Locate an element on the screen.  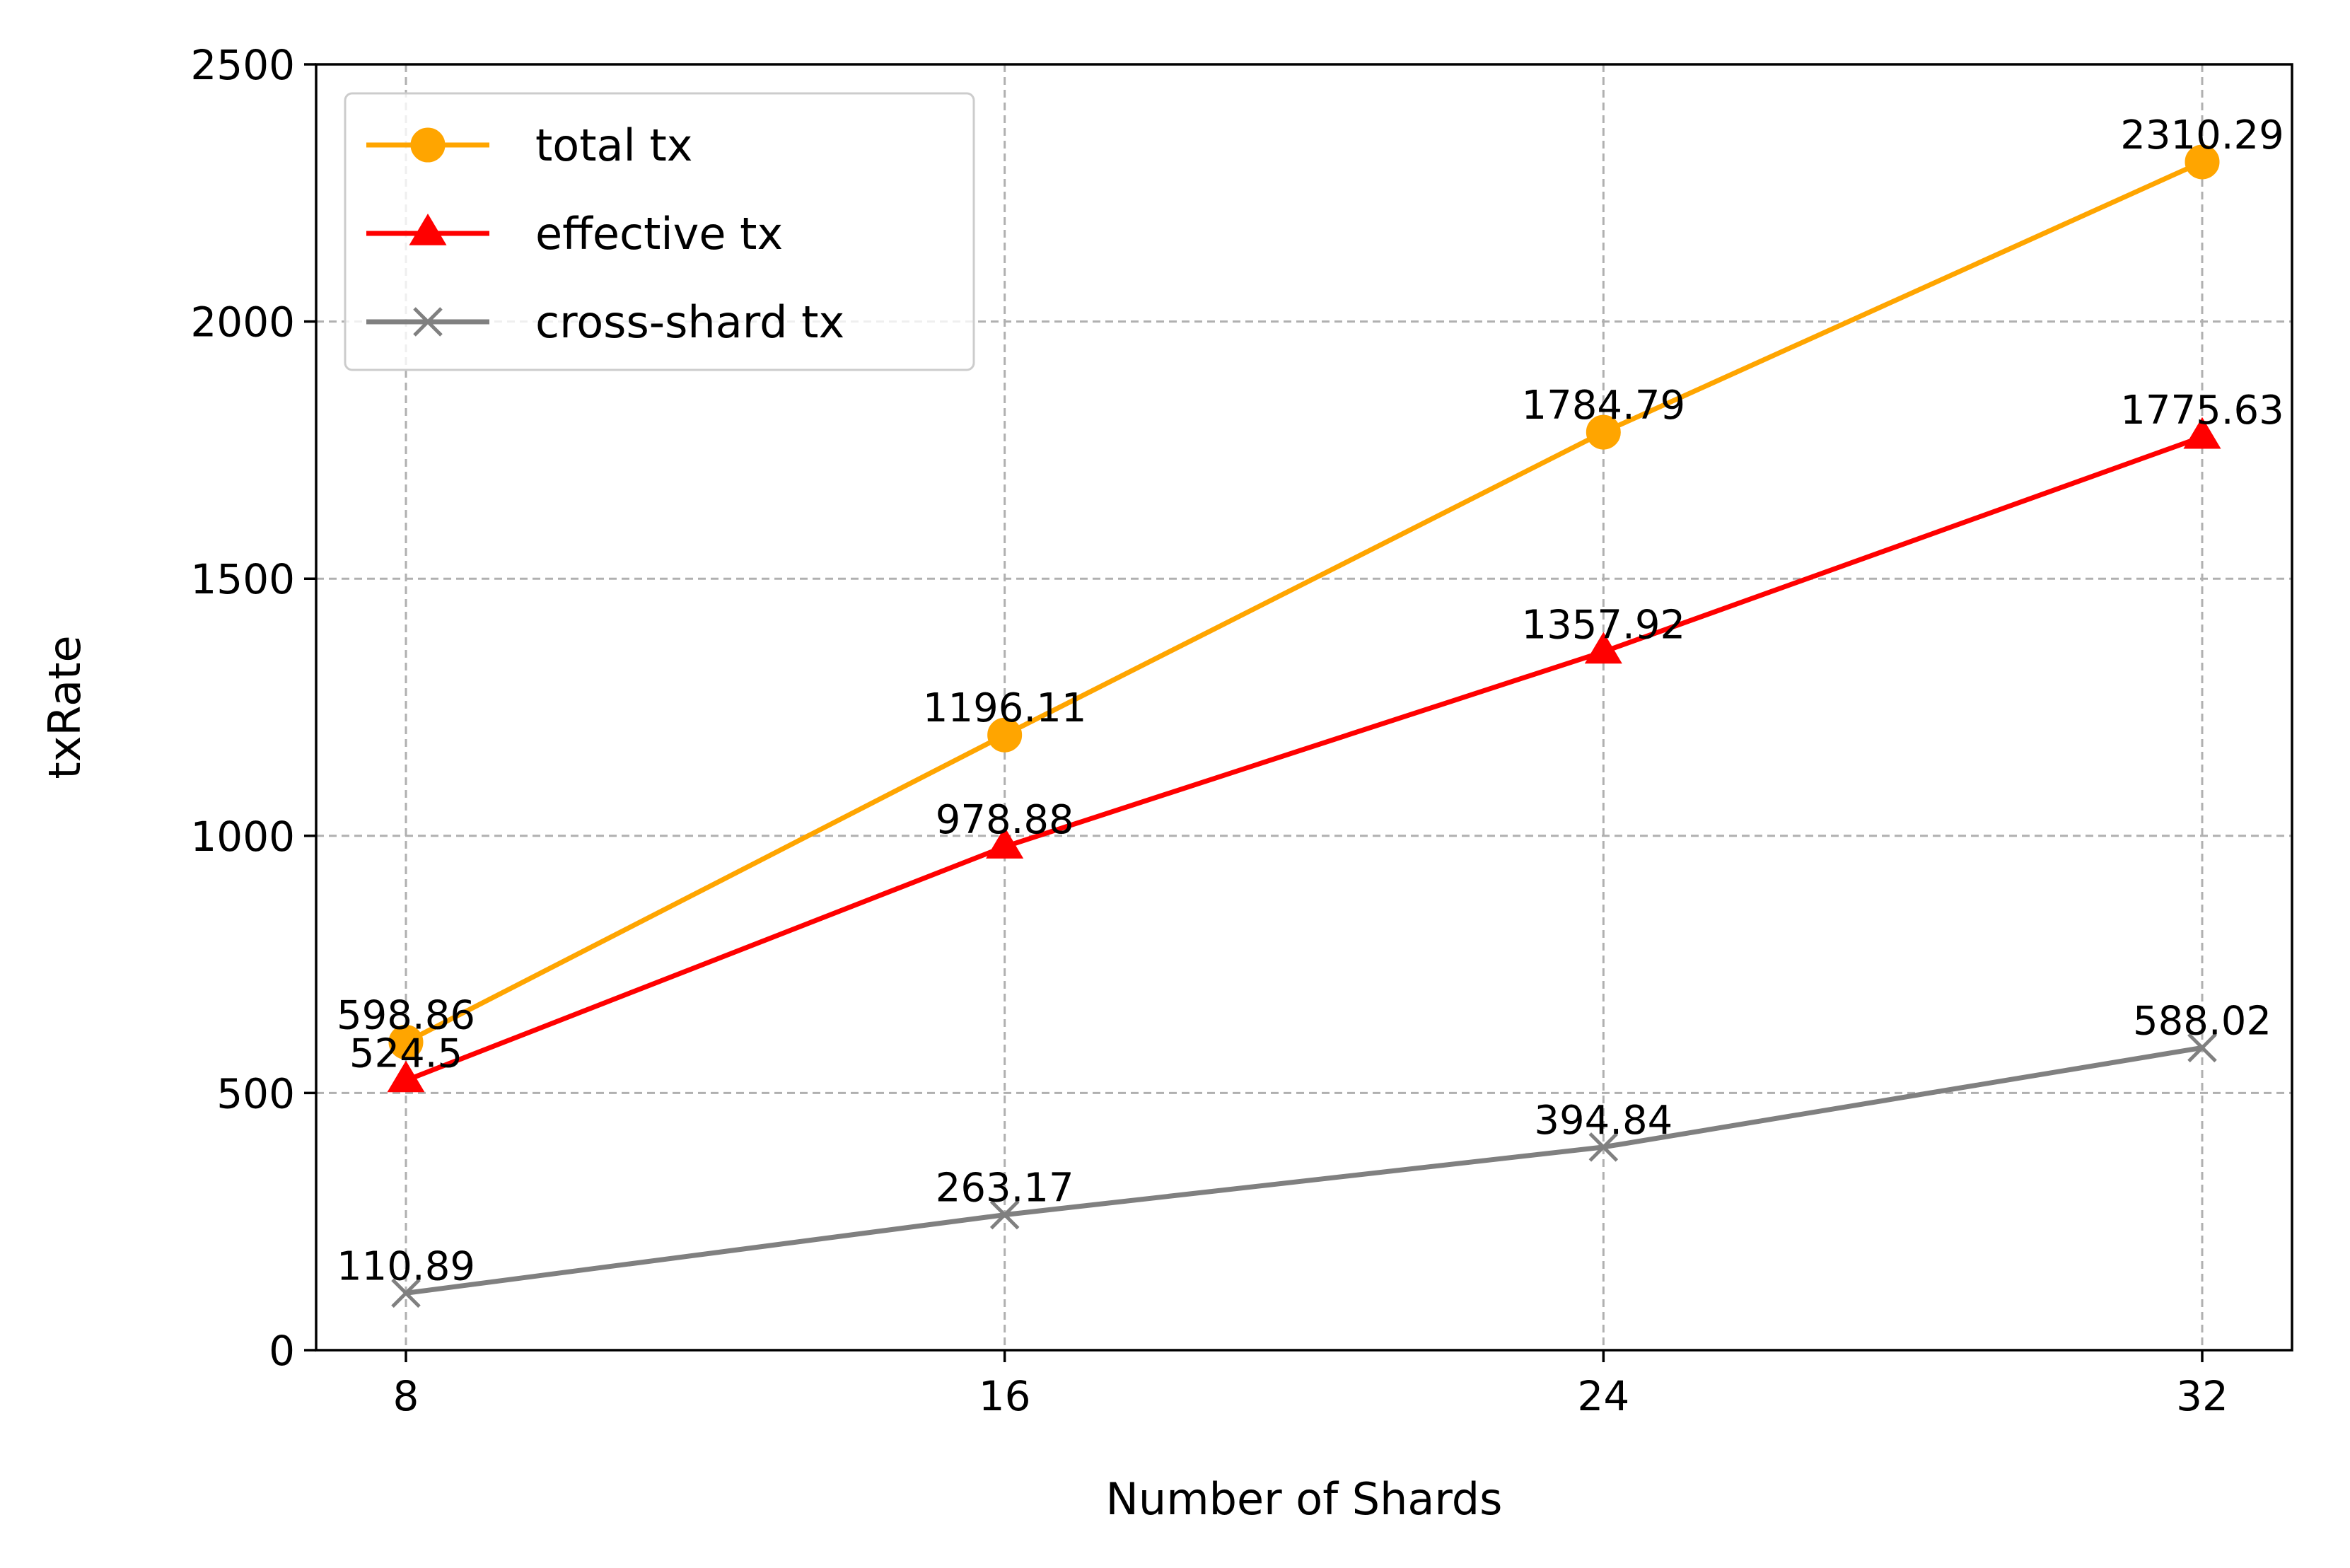
data-label: 524.5 is located at coordinates (406, 1054).